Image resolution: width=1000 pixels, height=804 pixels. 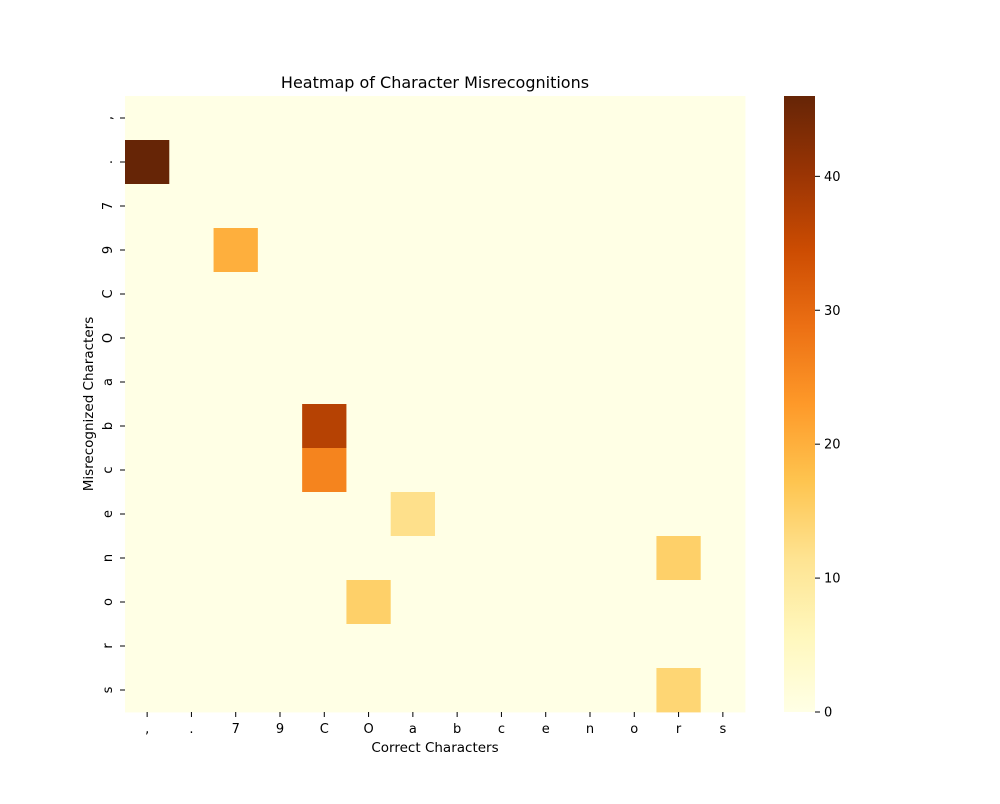 What do you see at coordinates (634, 729) in the screenshot?
I see `x-tick-label: o` at bounding box center [634, 729].